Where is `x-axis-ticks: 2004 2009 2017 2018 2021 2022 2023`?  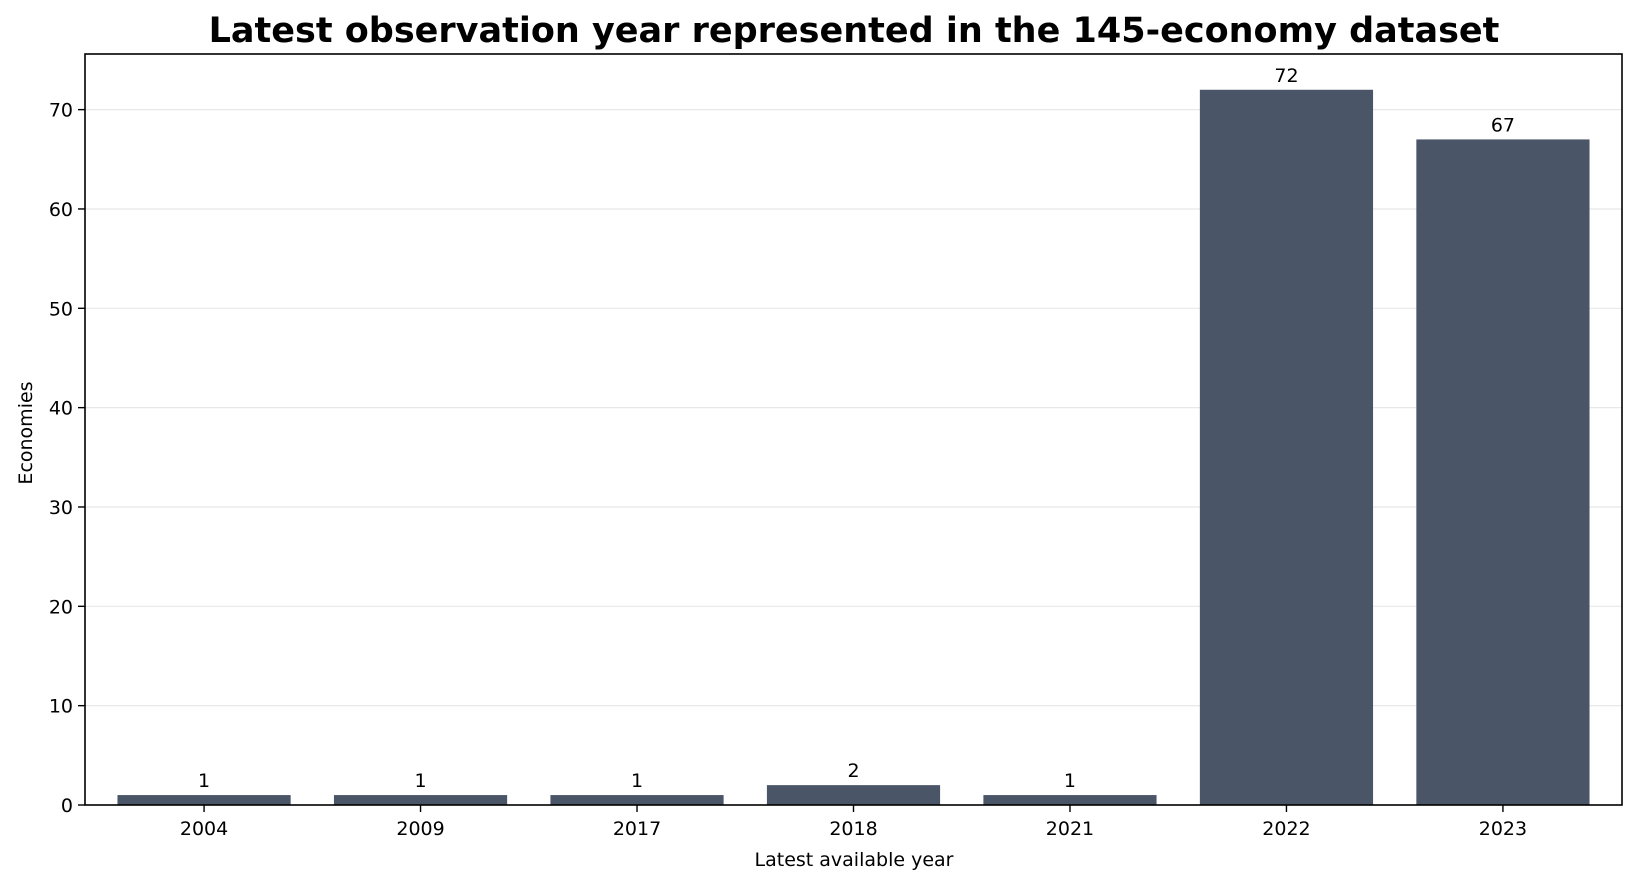
x-axis-ticks: 2004 2009 2017 2018 2021 2022 2023 is located at coordinates (853, 822).